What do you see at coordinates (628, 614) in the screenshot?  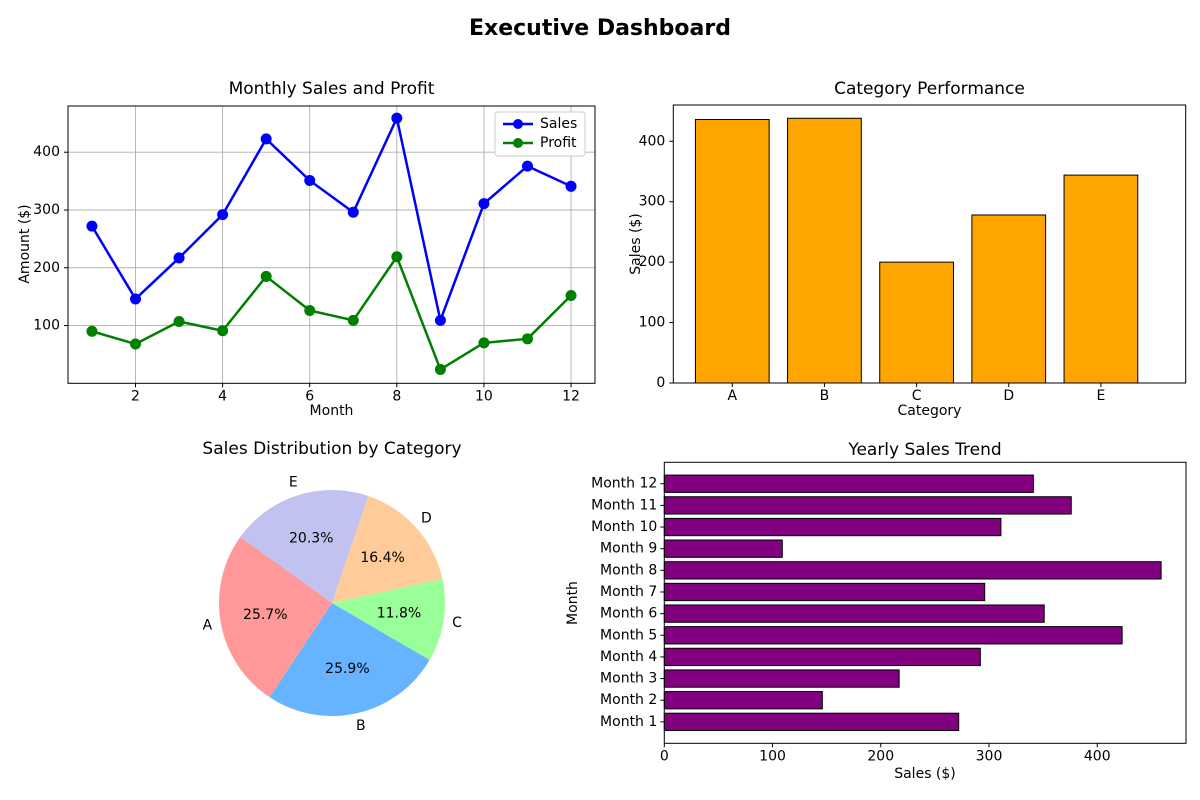 I see `tick-label: Month 6` at bounding box center [628, 614].